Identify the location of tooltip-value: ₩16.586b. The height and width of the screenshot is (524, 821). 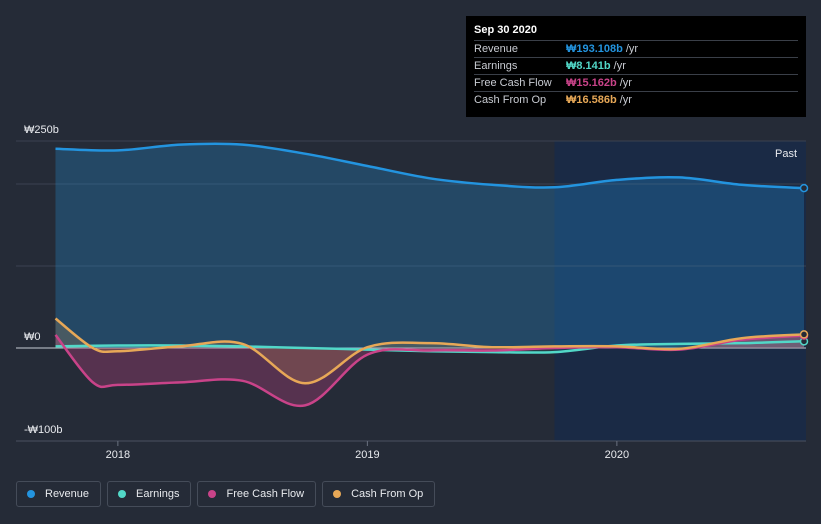
(591, 100).